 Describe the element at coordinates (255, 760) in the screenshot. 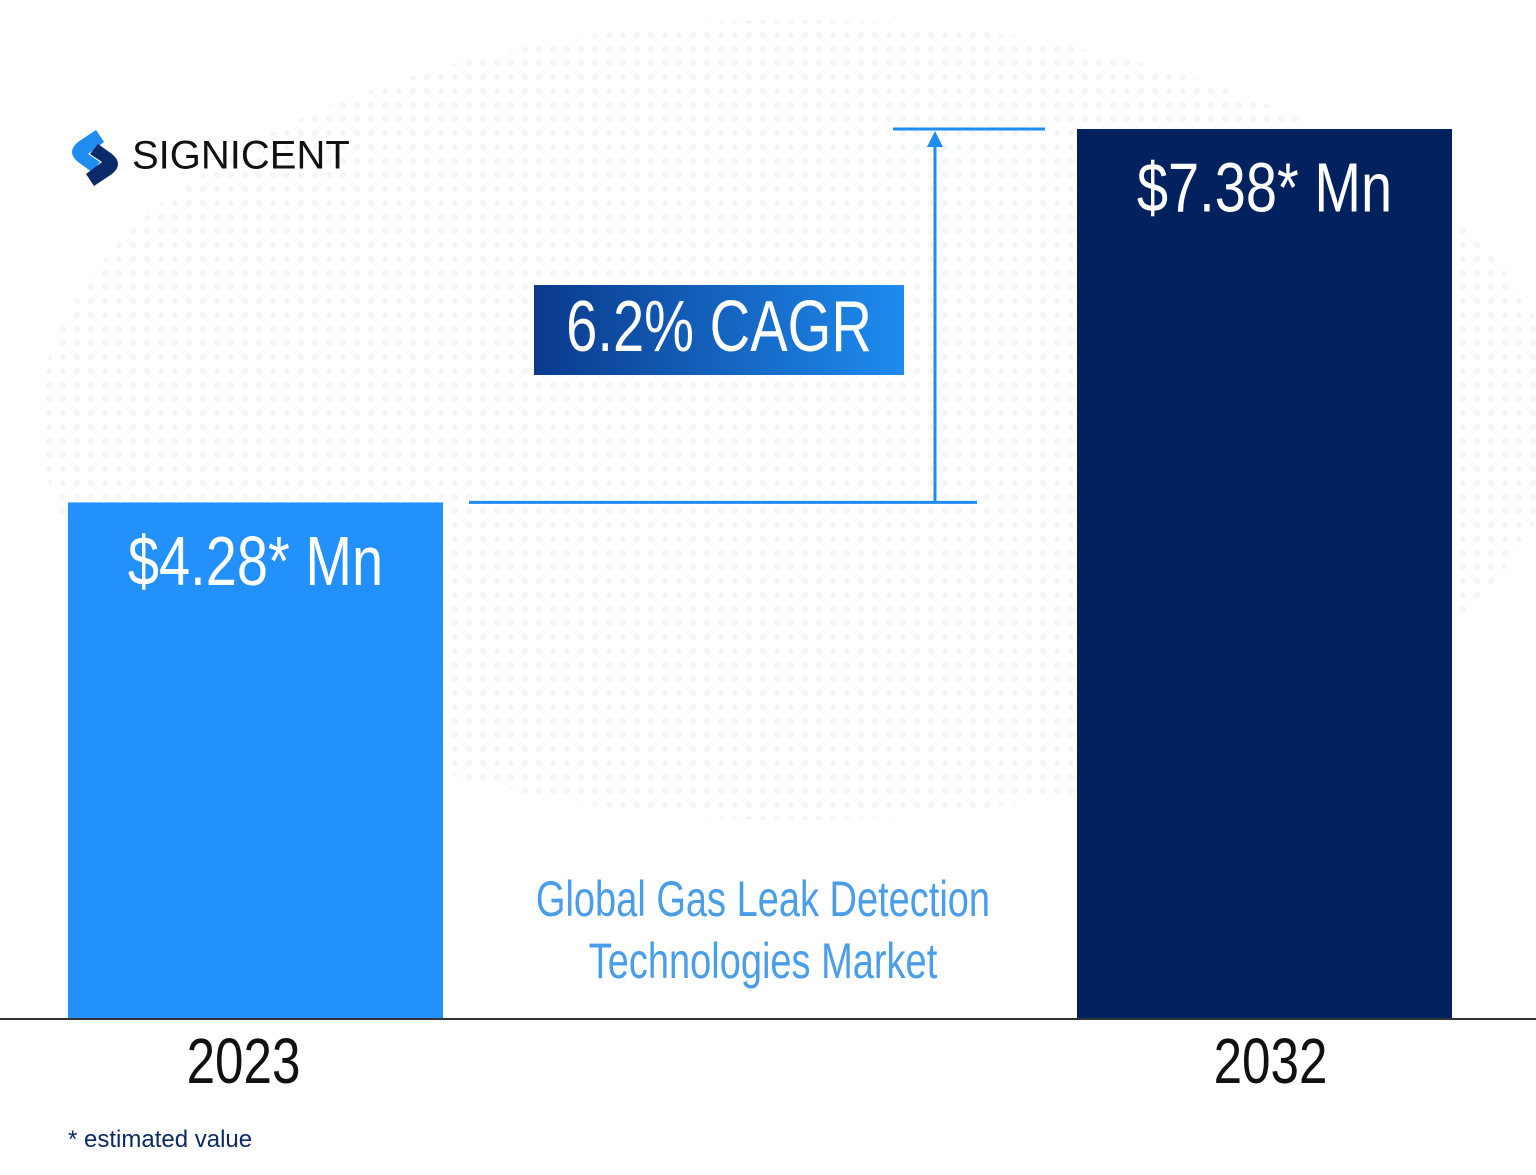

I see `bar` at that location.